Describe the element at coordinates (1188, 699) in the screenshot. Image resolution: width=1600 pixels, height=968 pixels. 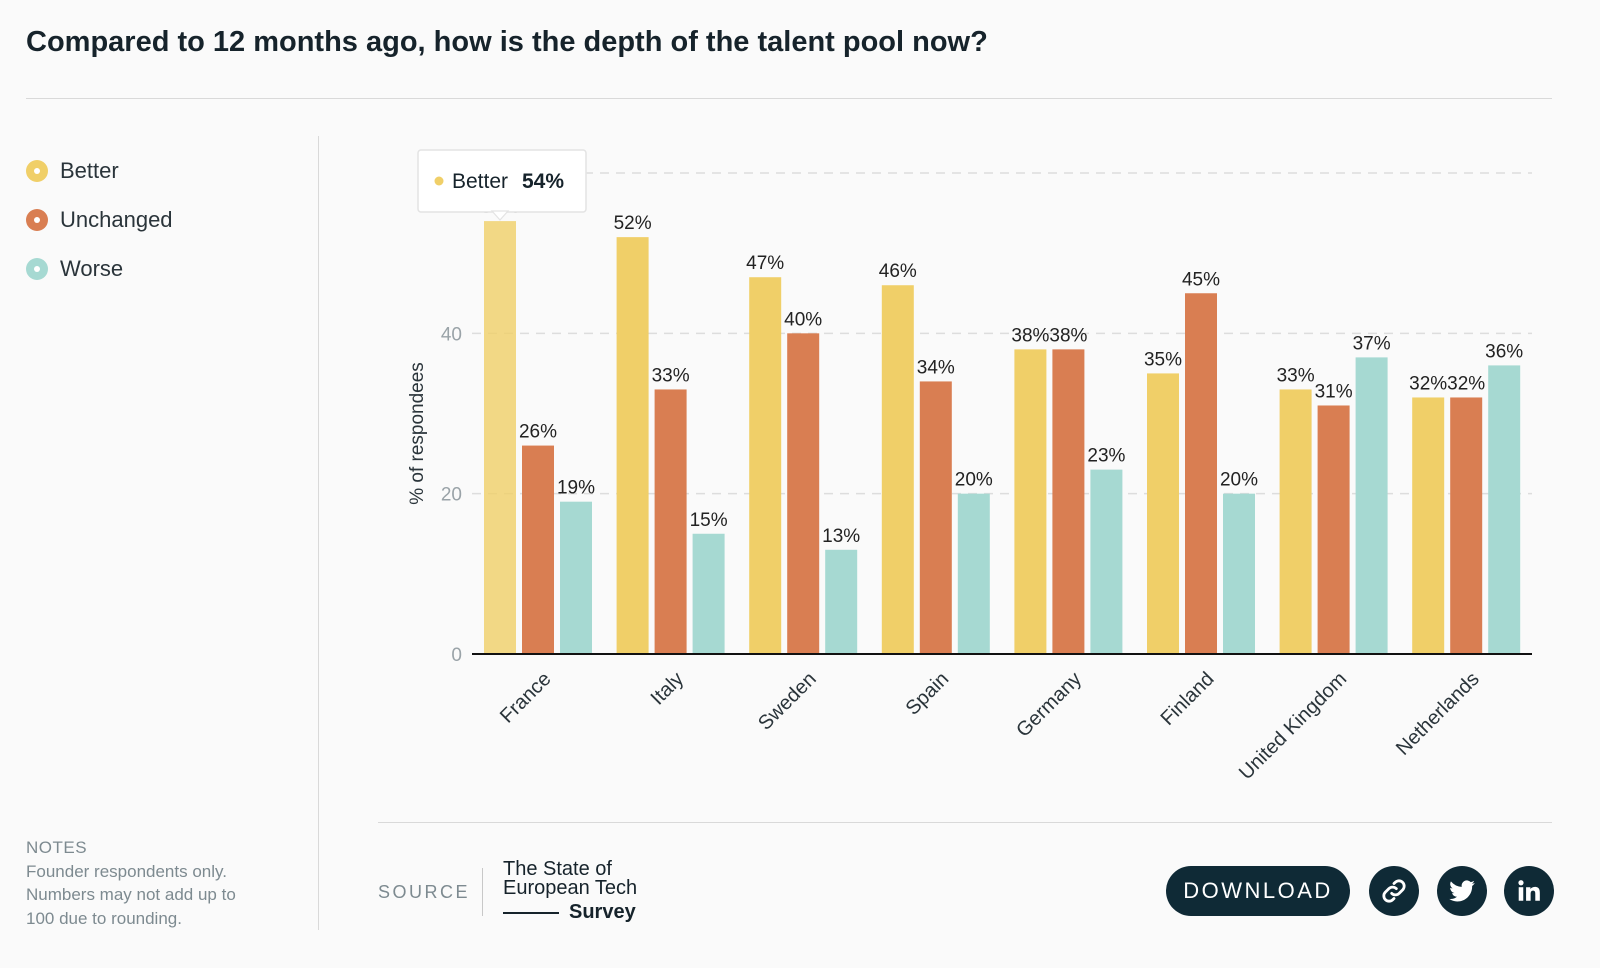
I see `x-tick-label: Finland` at that location.